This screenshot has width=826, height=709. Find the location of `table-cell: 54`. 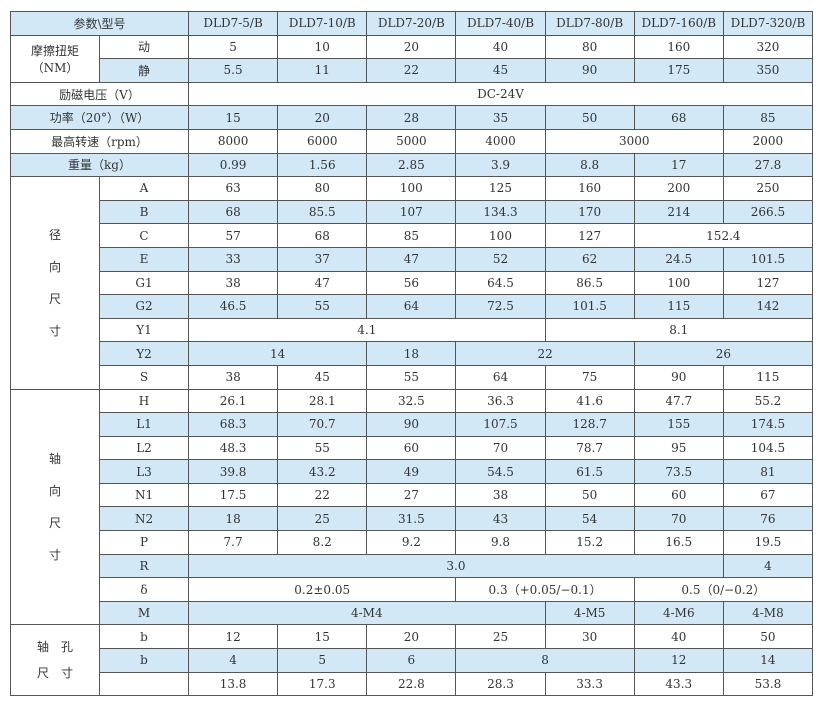

table-cell: 54 is located at coordinates (589, 519).